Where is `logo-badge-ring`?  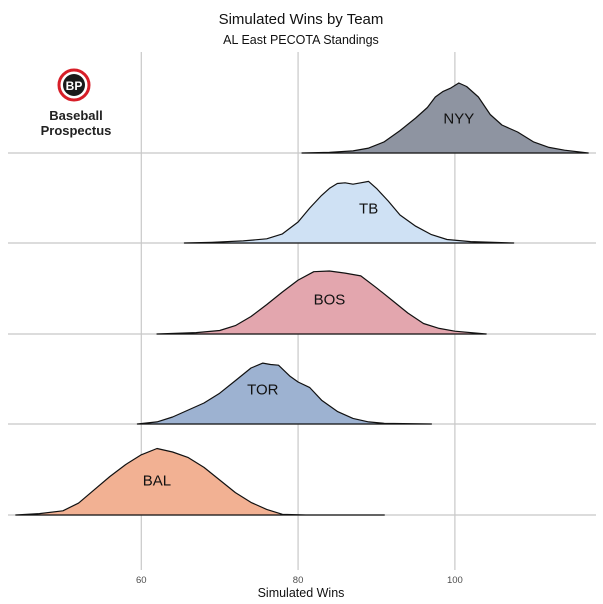 logo-badge-ring is located at coordinates (74, 85).